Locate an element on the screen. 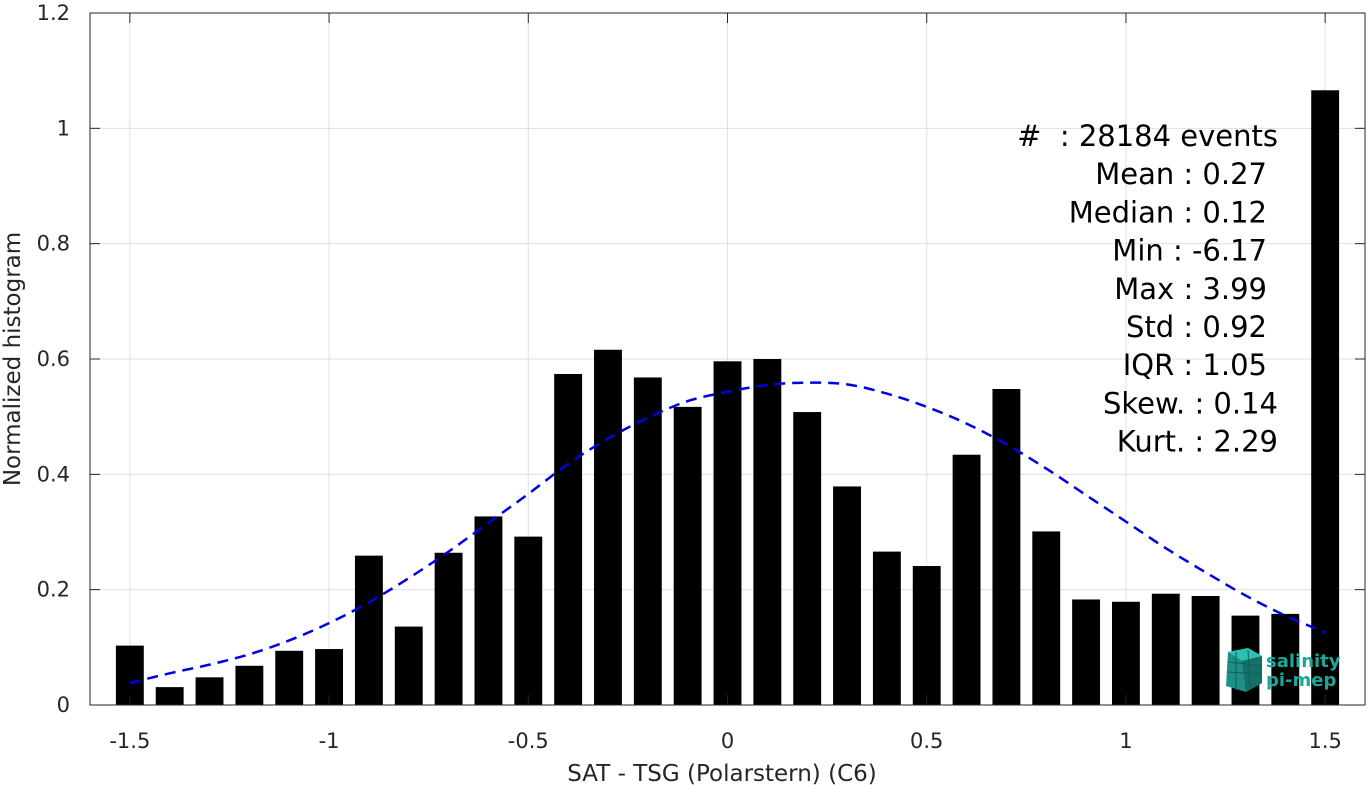  x-tick-label: 1.5 is located at coordinates (1324, 741).